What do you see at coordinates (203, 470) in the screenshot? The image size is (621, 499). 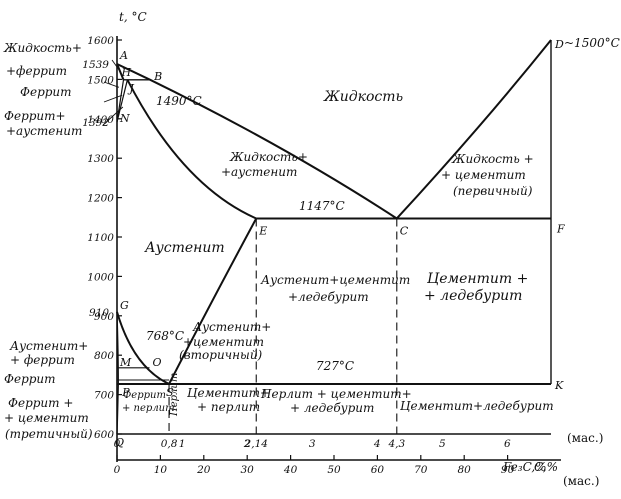 I see `x-tick-fe3c-label: 20` at bounding box center [203, 470].